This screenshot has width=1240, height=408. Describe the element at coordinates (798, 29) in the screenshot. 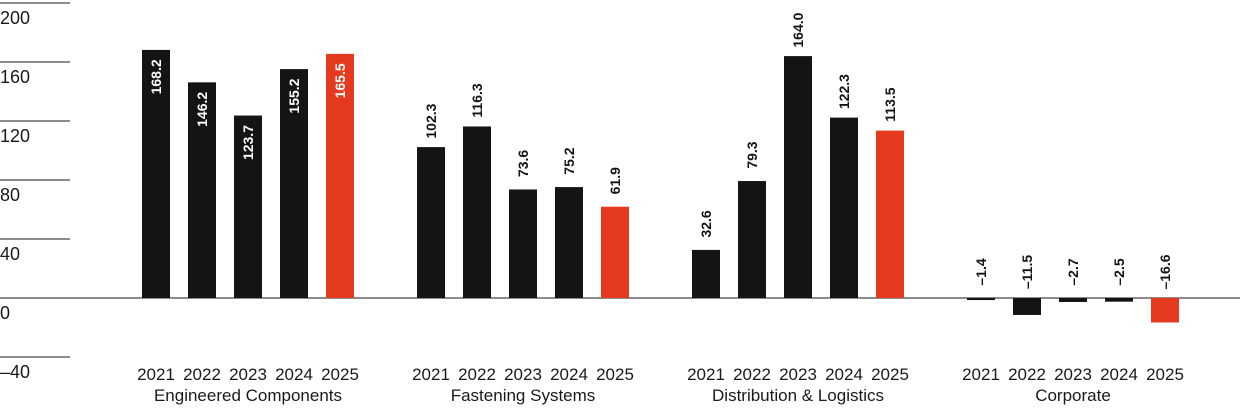

I see `data-label: 164.0` at that location.